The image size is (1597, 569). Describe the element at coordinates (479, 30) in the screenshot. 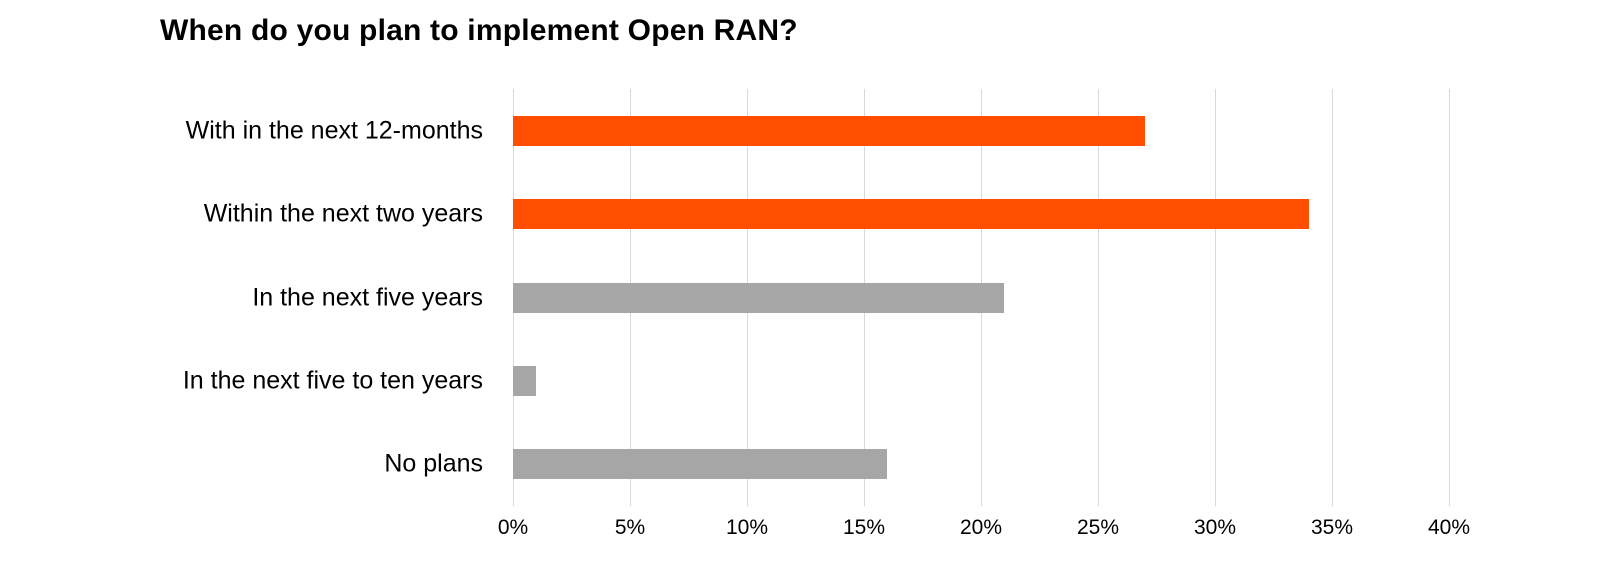

I see `chart-title: When do you plan to implement Open RAN?` at that location.